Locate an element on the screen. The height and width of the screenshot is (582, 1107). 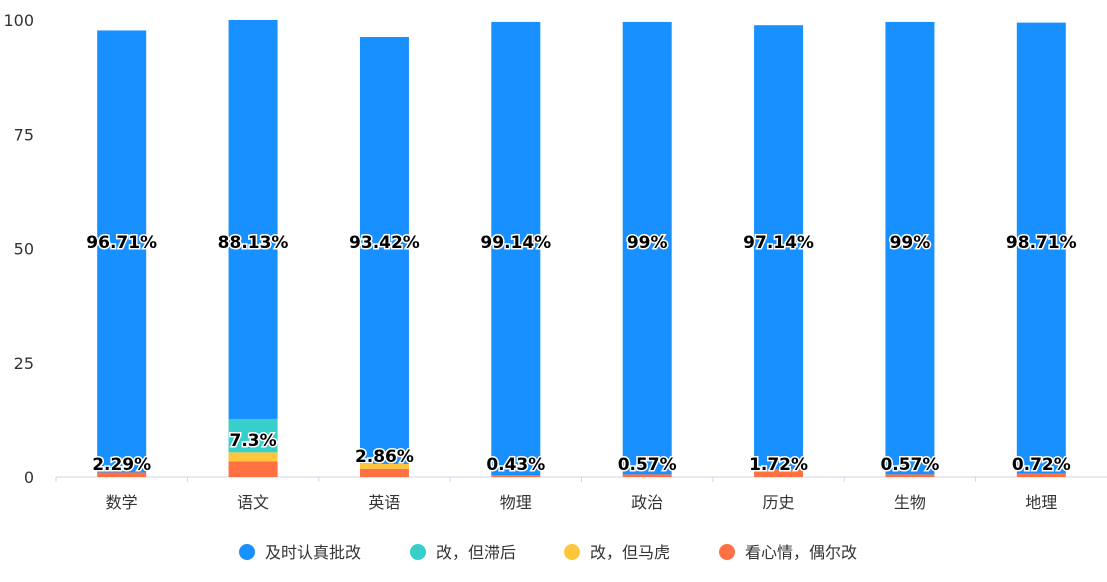
data-label: 2.29% is located at coordinates (121, 465).